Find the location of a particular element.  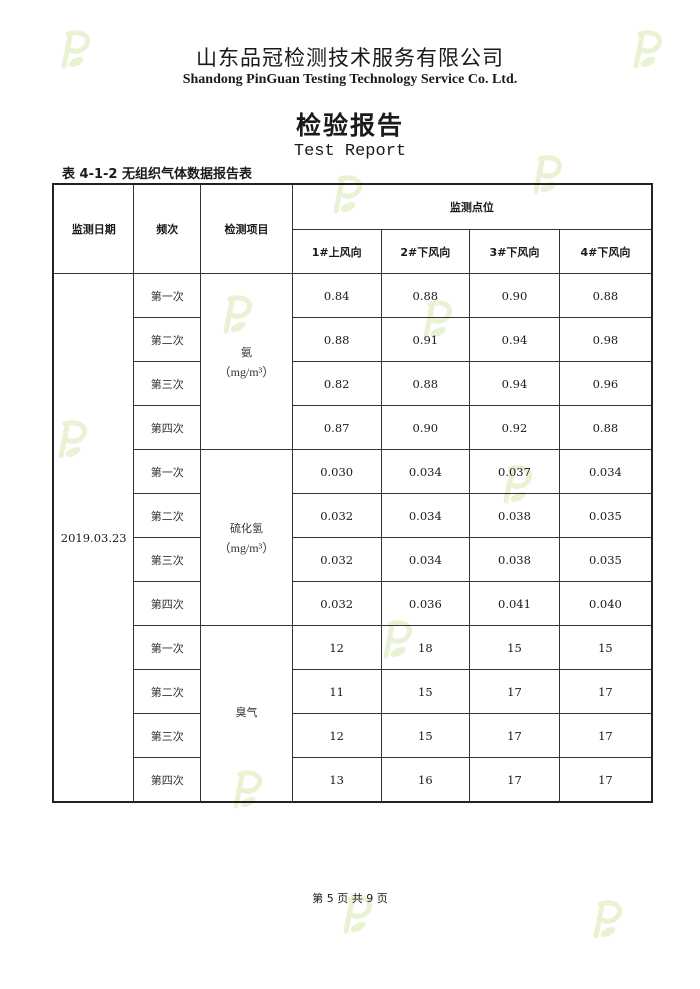

table-row: 第三次 0.032 0.034 0.038 0.035 is located at coordinates (353, 559).